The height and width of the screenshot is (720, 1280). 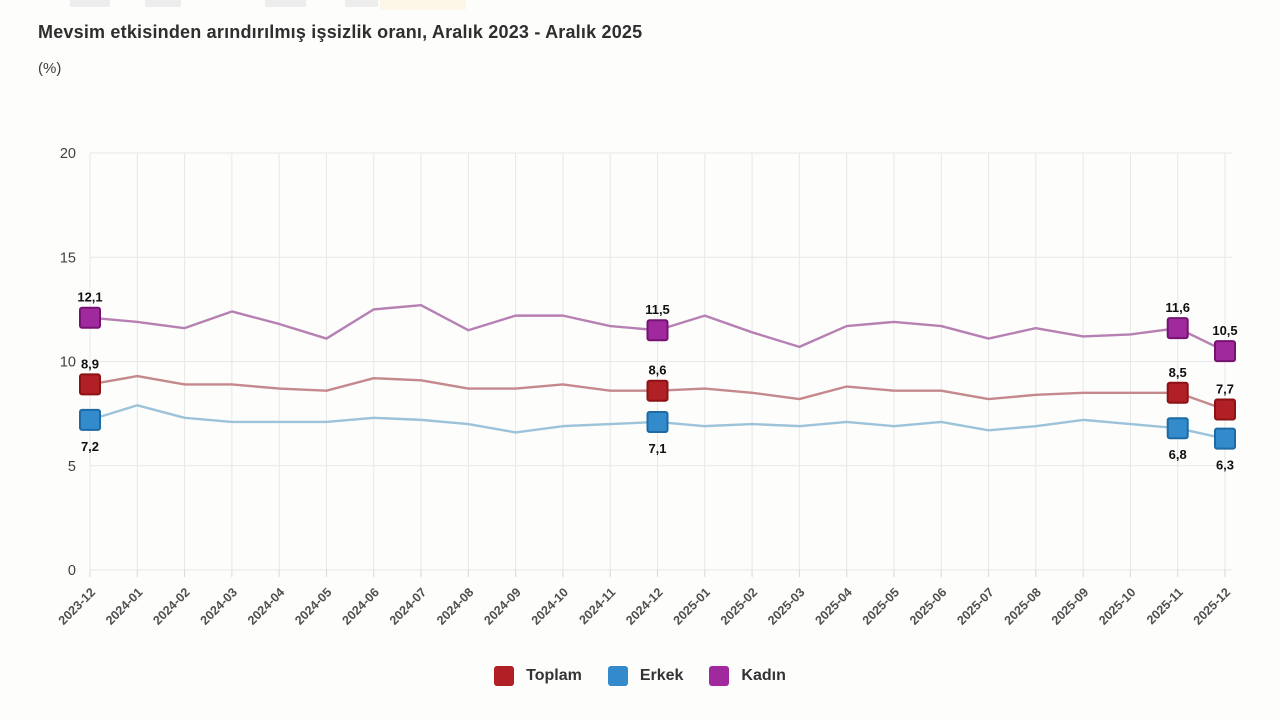 What do you see at coordinates (1224, 330) in the screenshot?
I see `data-label-kadin-2025-12: 10,5` at bounding box center [1224, 330].